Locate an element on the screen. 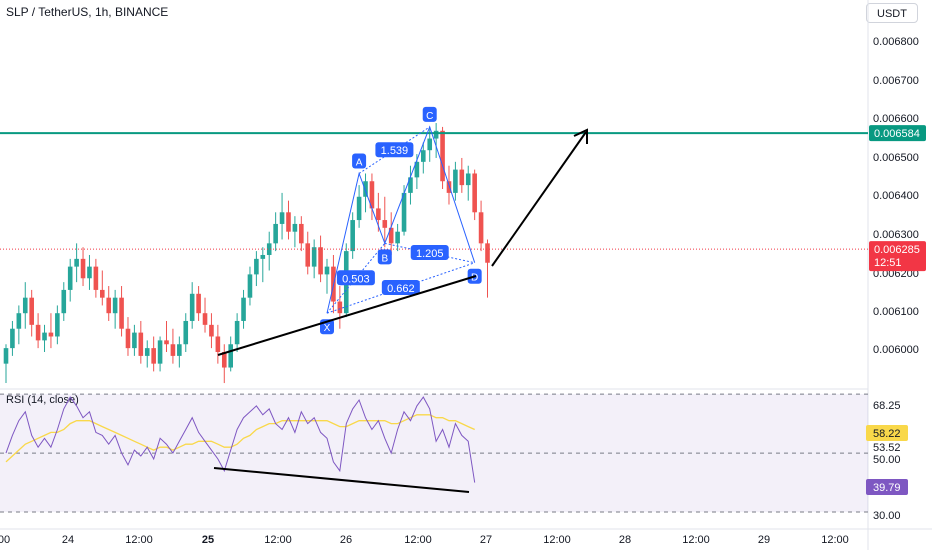  x-tick-label: 26 is located at coordinates (346, 540).